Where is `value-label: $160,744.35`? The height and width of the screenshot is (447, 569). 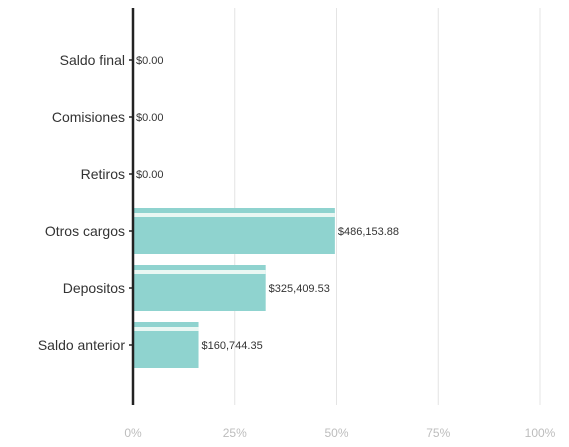 value-label: $160,744.35 is located at coordinates (232, 346).